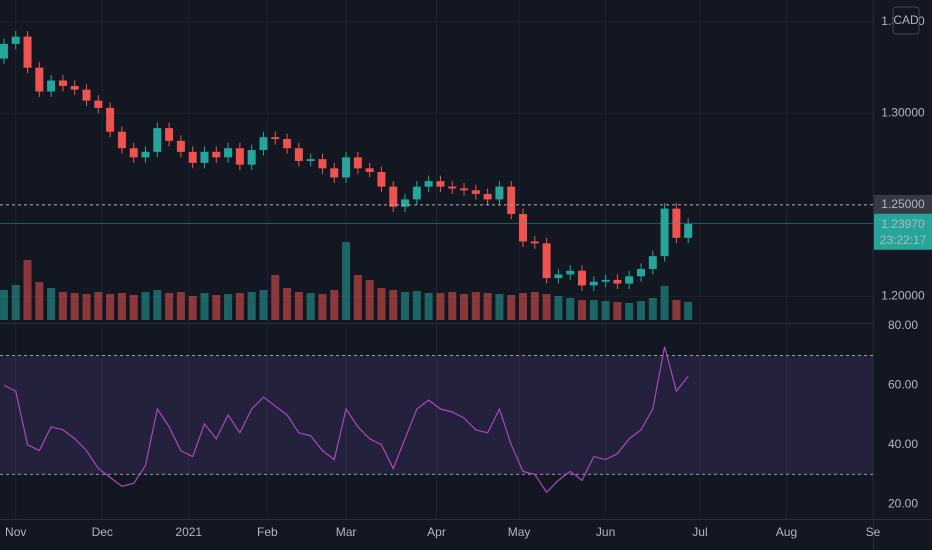  Describe the element at coordinates (519, 532) in the screenshot. I see `x-tick-label: May` at that location.